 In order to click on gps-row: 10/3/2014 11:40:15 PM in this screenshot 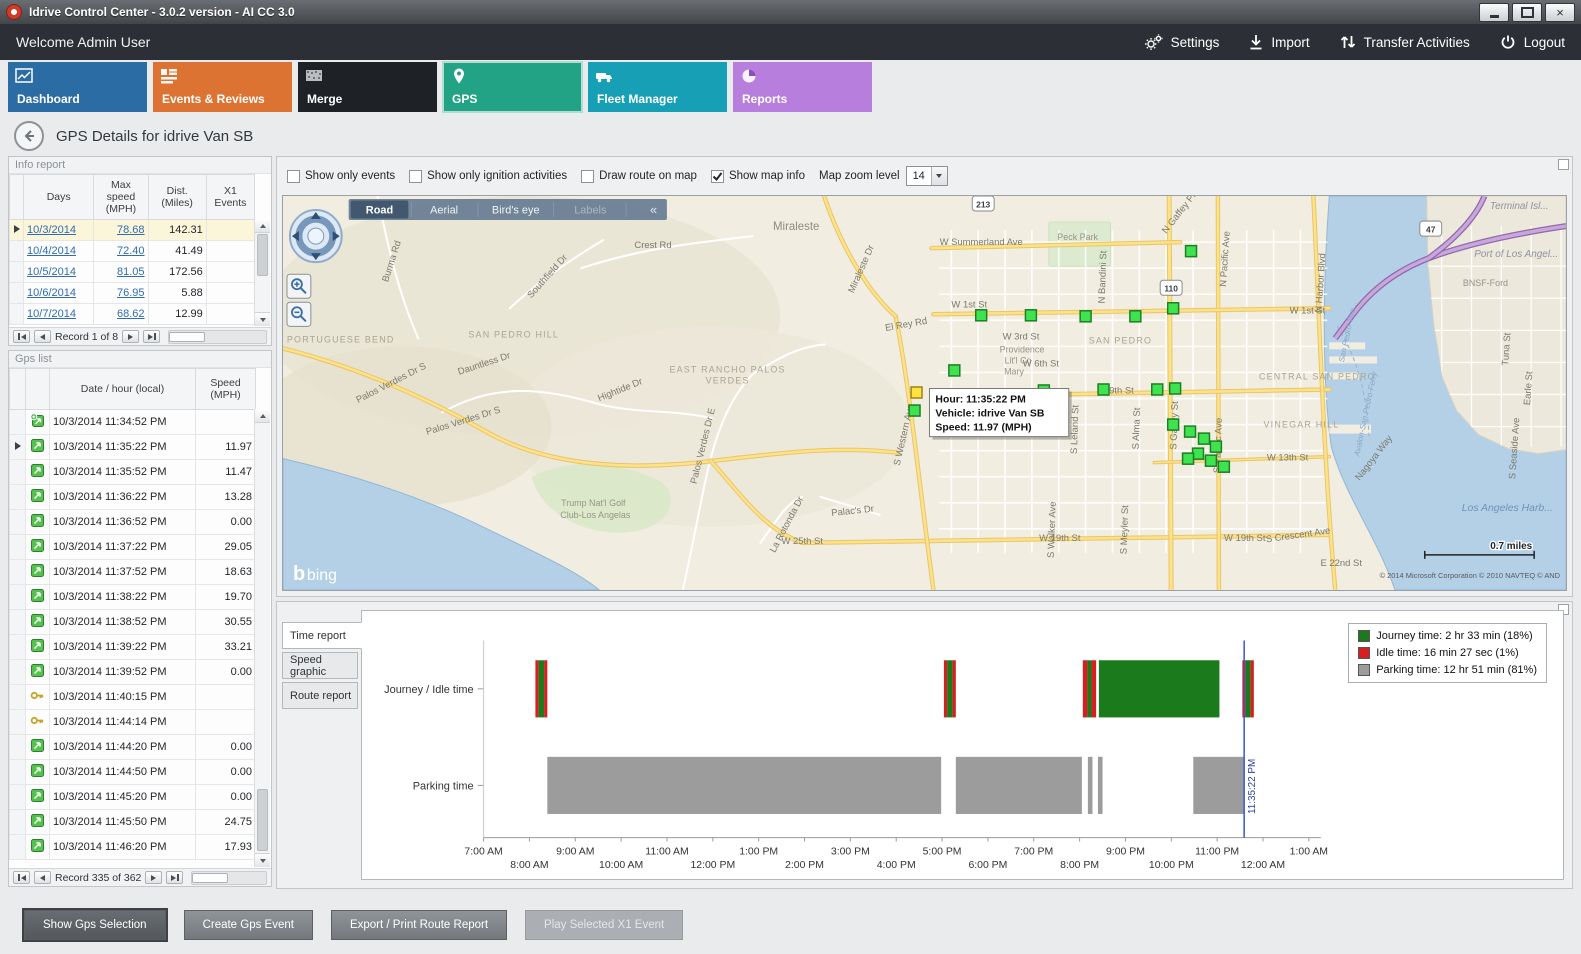, I will do `click(132, 697)`.